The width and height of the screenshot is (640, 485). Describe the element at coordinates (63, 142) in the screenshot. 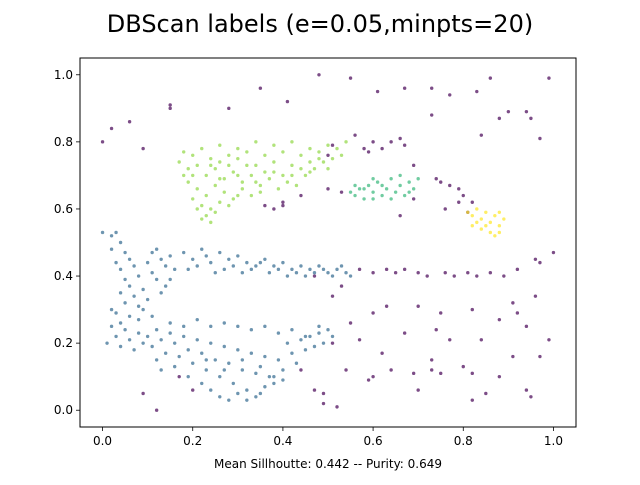

I see `y-tick-label: 0.8` at that location.